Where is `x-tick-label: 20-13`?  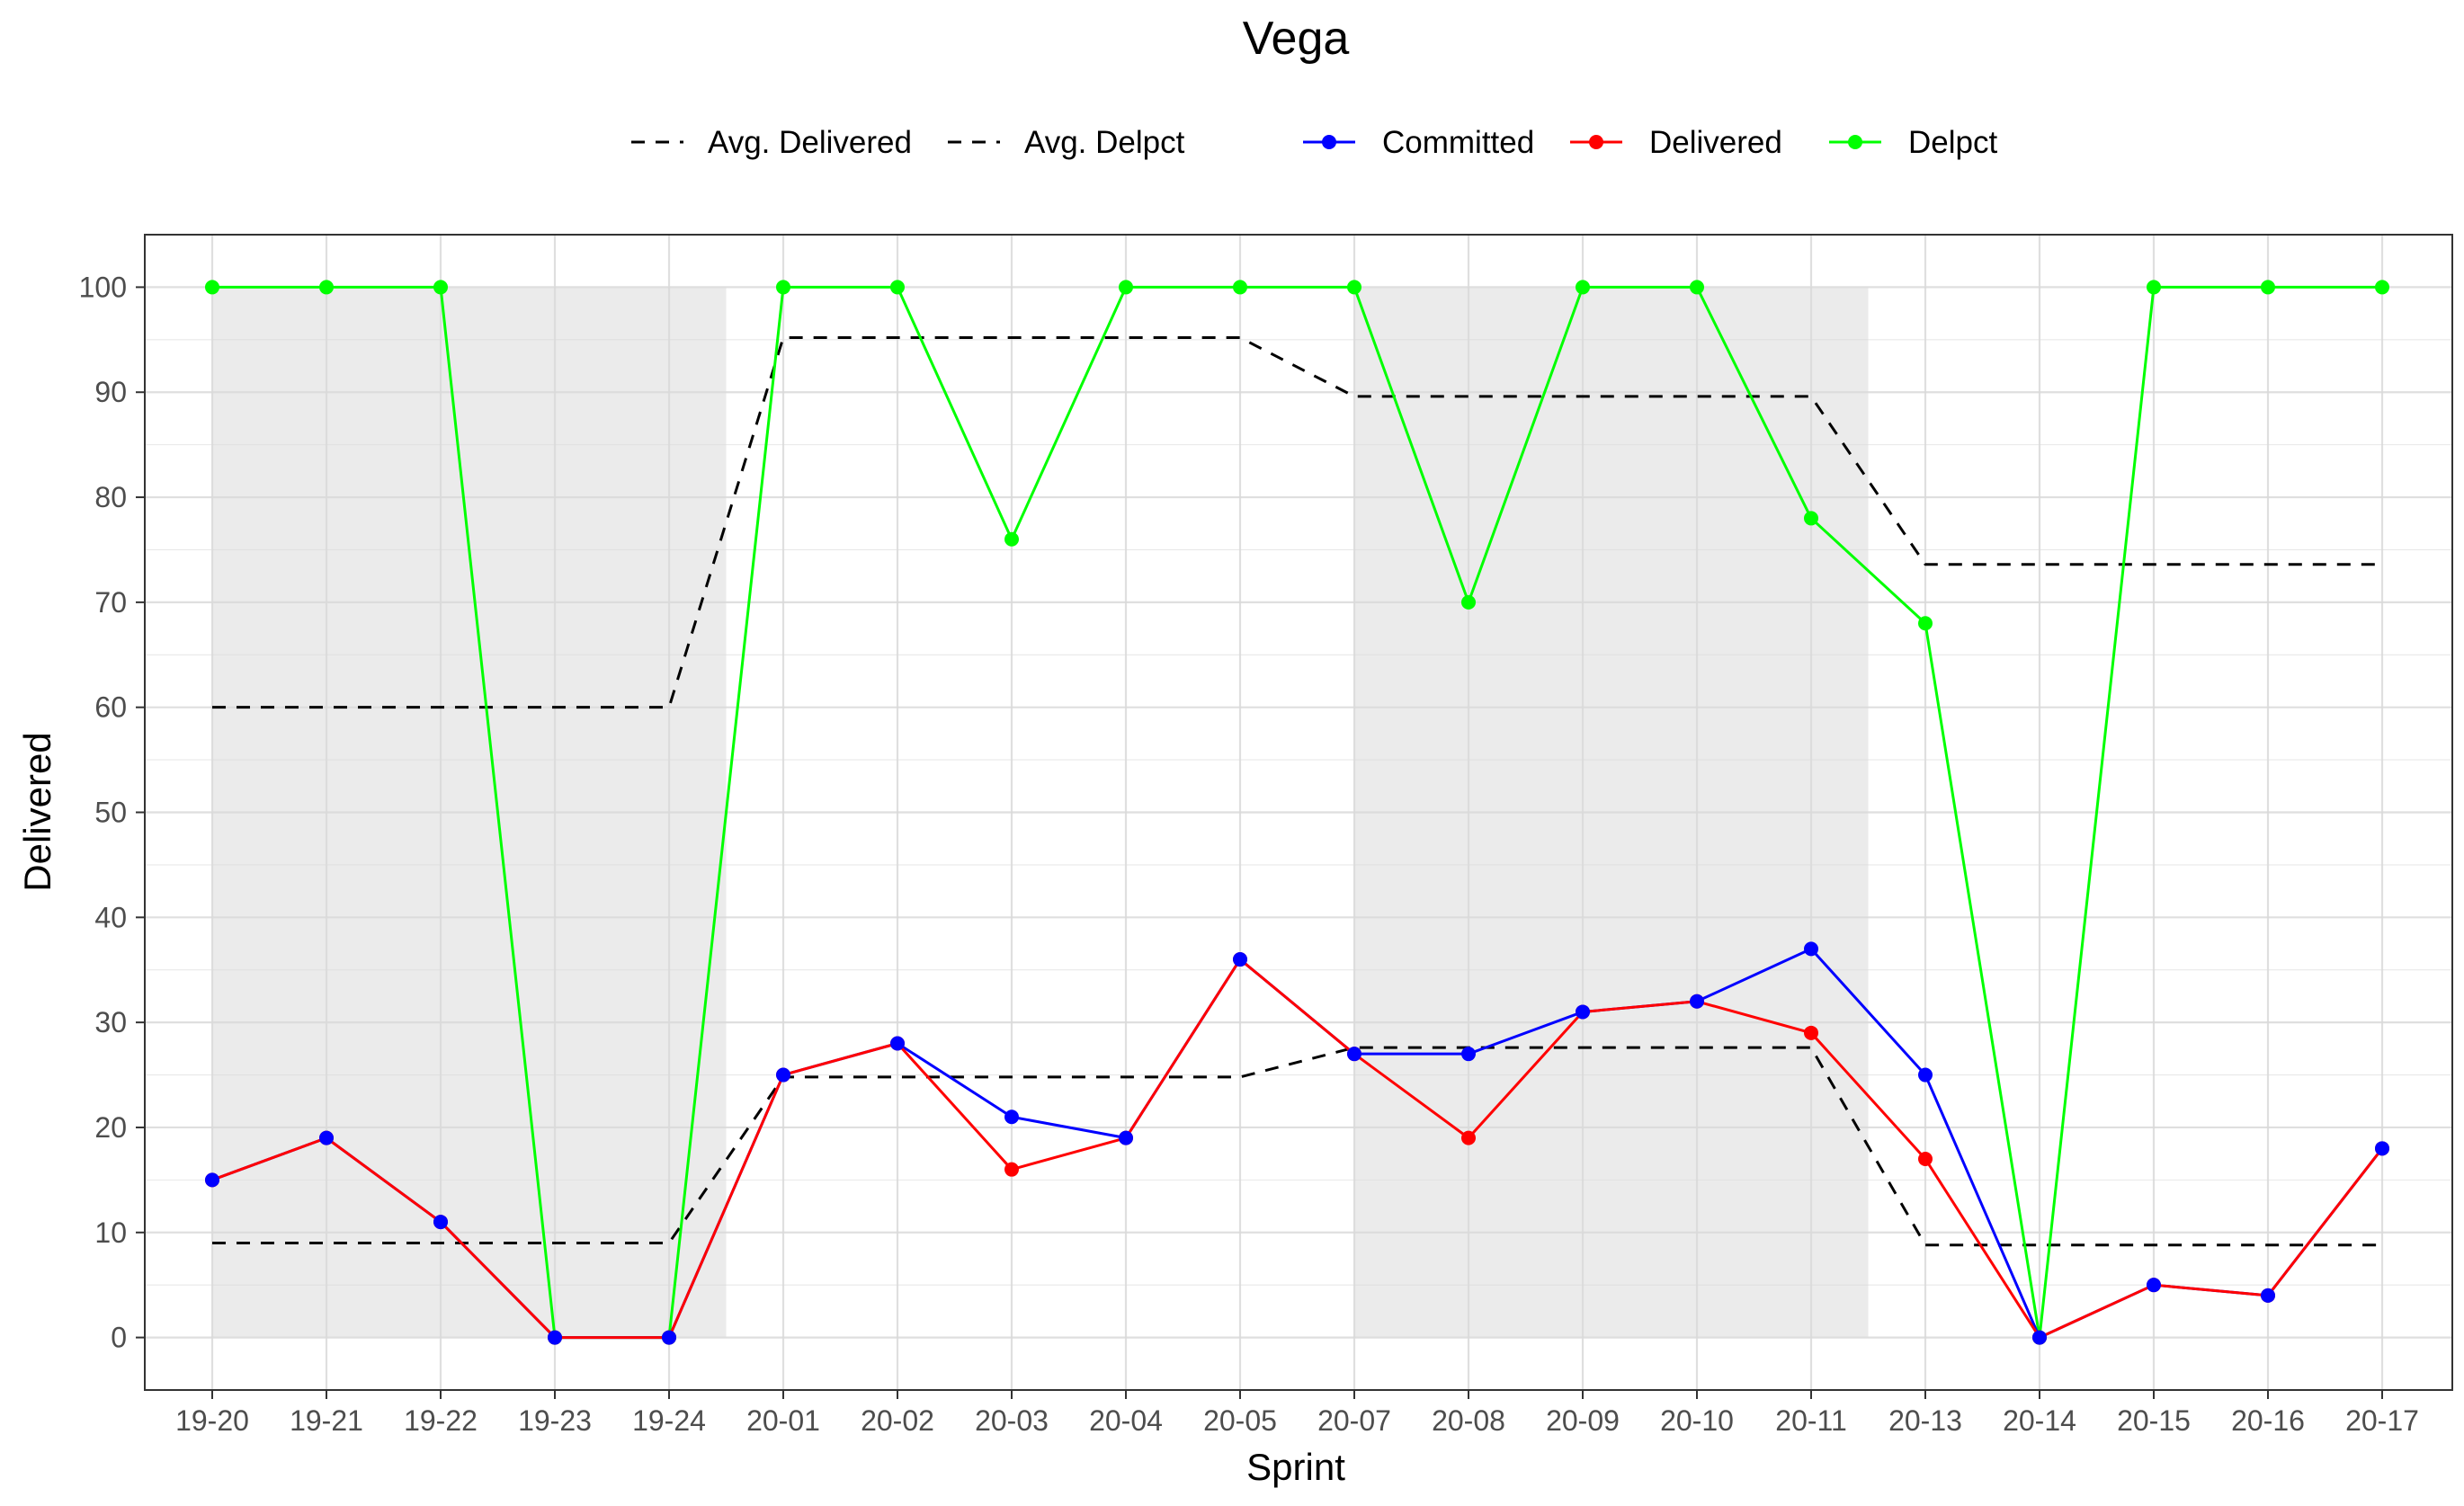 x-tick-label: 20-13 is located at coordinates (1925, 1420).